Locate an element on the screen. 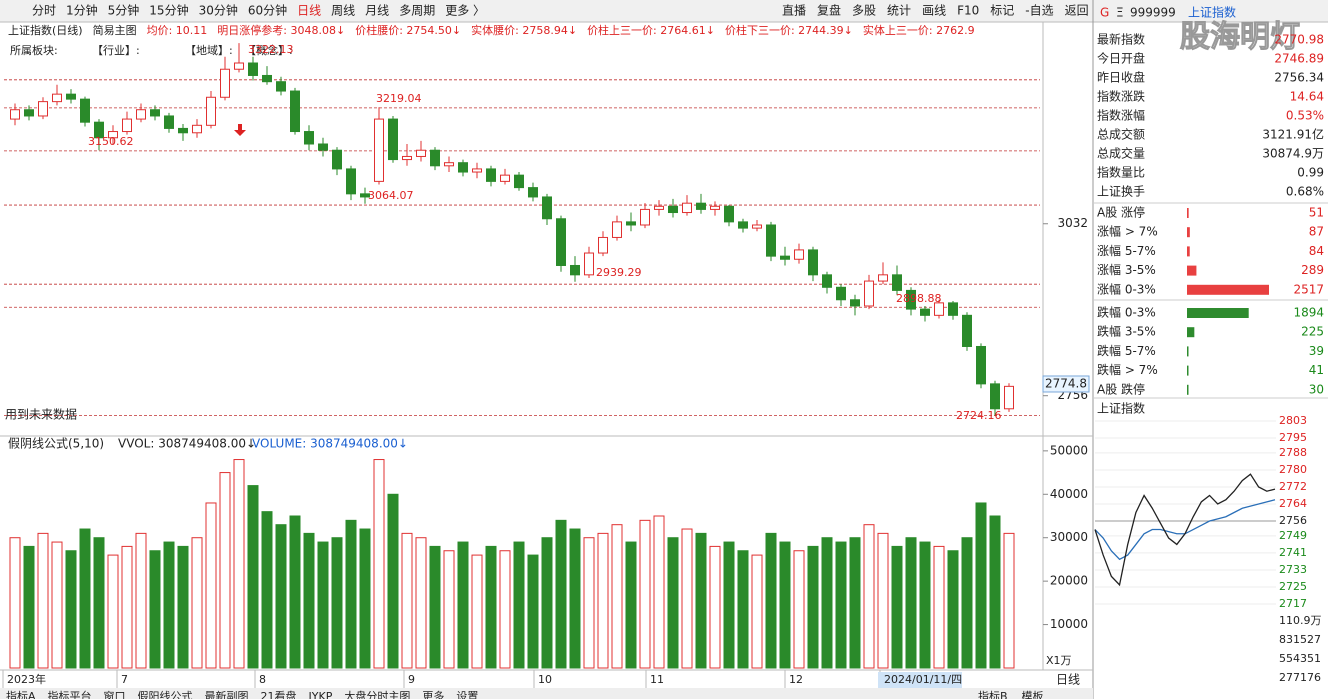 The image size is (1328, 699). info-item: 明日涨停参考: 3048.08↓ is located at coordinates (281, 30).